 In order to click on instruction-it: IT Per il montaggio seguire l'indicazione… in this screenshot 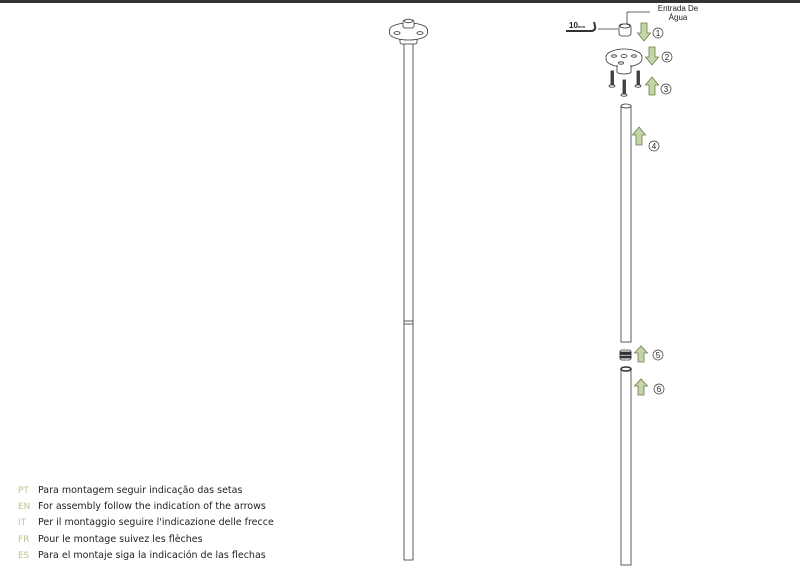, I will do `click(146, 523)`.